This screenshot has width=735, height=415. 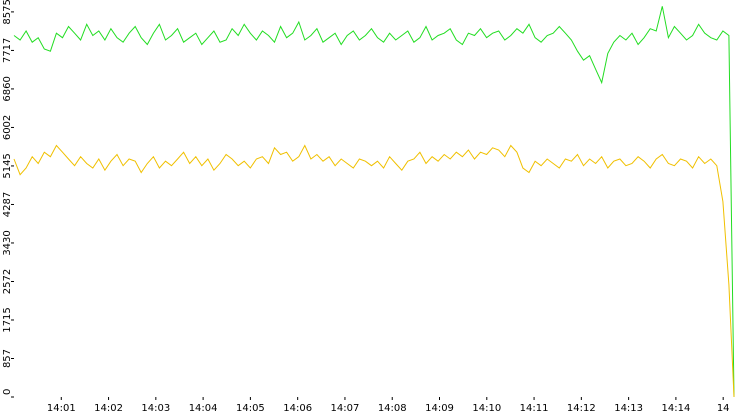 What do you see at coordinates (7, 88) in the screenshot?
I see `y-tick-label: 6860` at bounding box center [7, 88].